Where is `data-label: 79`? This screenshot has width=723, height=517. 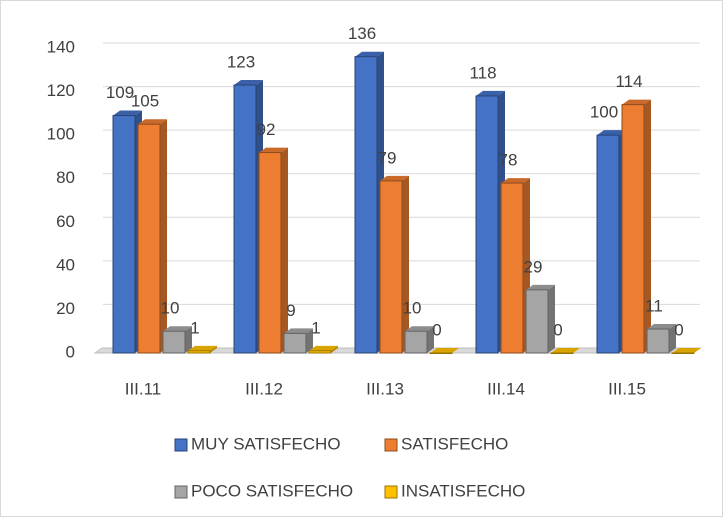
data-label: 79 is located at coordinates (387, 157).